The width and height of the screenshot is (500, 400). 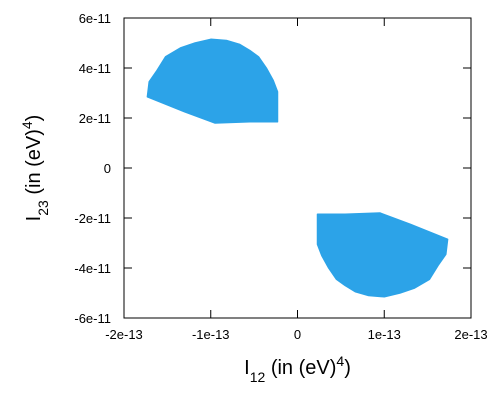 I want to click on x-tick-label: -1e-13, so click(x=211, y=334).